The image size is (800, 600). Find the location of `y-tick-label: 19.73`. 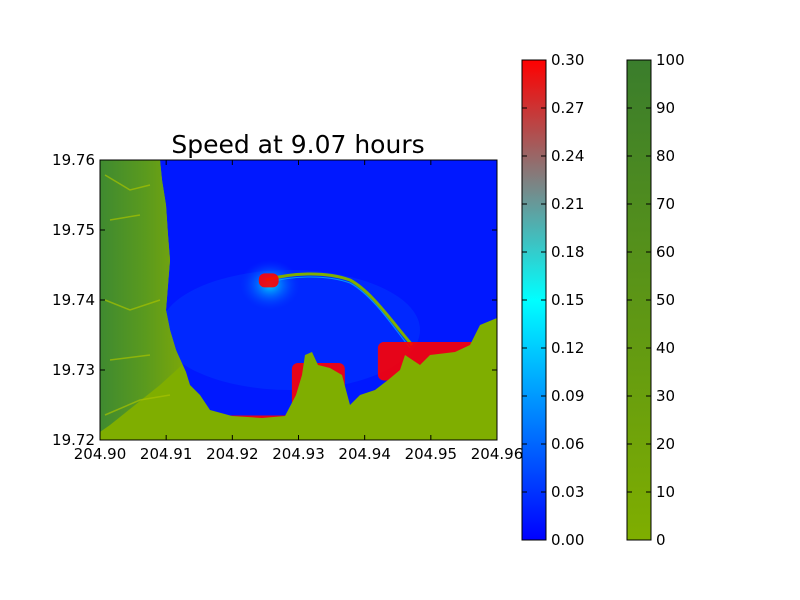

y-tick-label: 19.73 is located at coordinates (73, 370).